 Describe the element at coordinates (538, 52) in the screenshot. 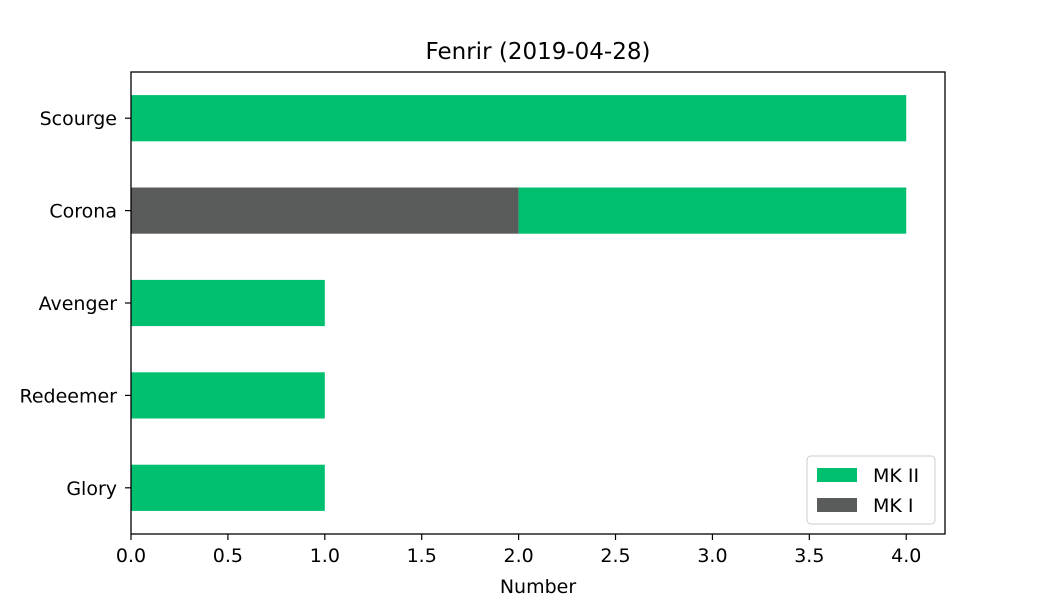

I see `chart-title: Fenrir (2019-04-28)` at that location.